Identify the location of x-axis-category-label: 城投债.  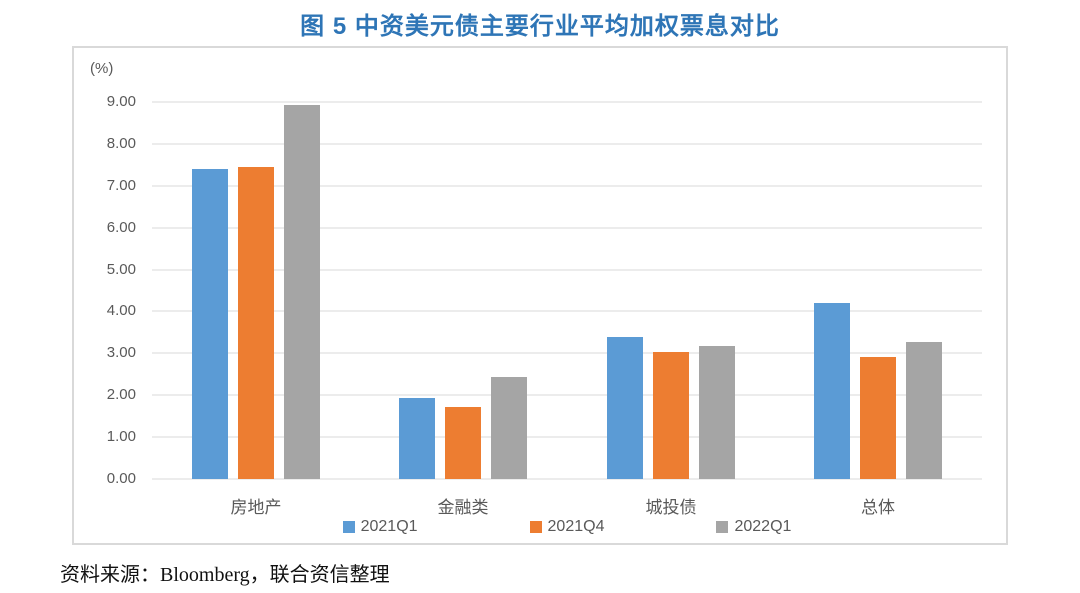
(671, 507).